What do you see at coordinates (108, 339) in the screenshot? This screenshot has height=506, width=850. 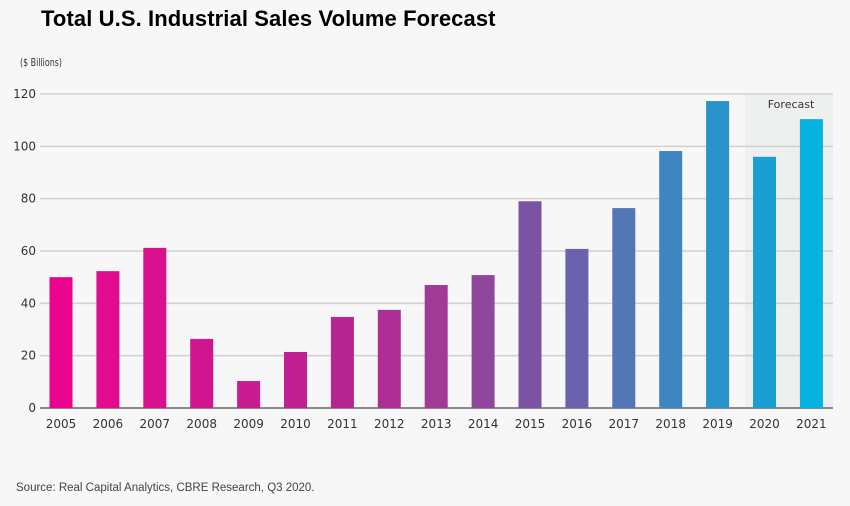 I see `bar-2006` at bounding box center [108, 339].